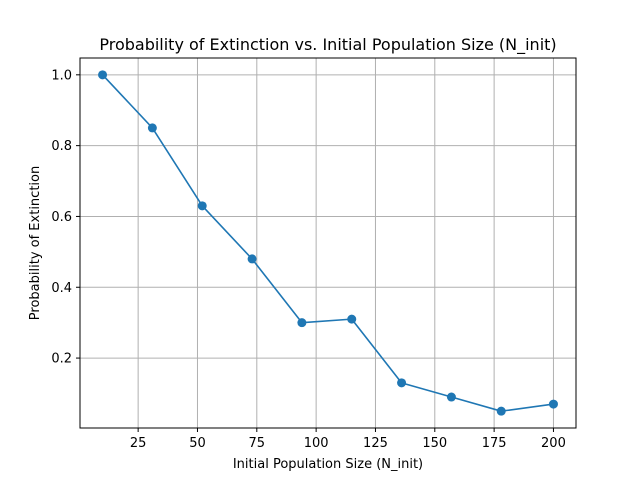 This screenshot has width=640, height=480. I want to click on x-tick-label: 100, so click(316, 443).